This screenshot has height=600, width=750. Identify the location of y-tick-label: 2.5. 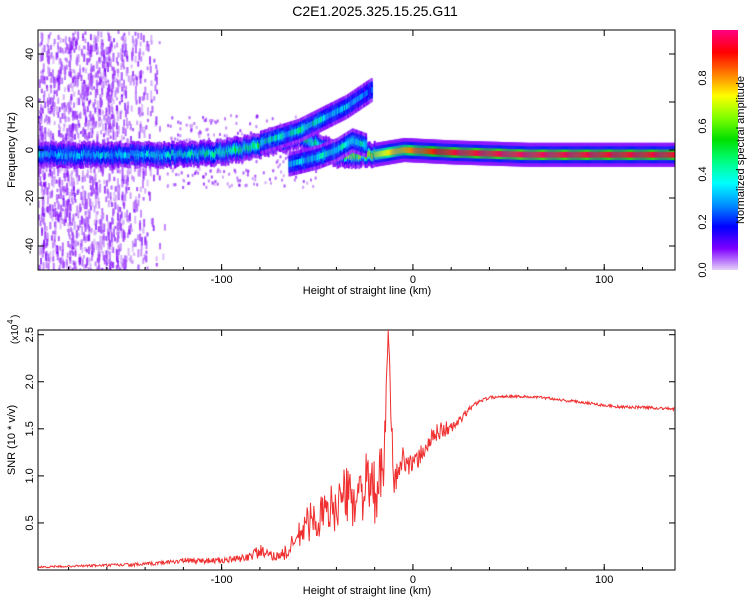
(30, 334).